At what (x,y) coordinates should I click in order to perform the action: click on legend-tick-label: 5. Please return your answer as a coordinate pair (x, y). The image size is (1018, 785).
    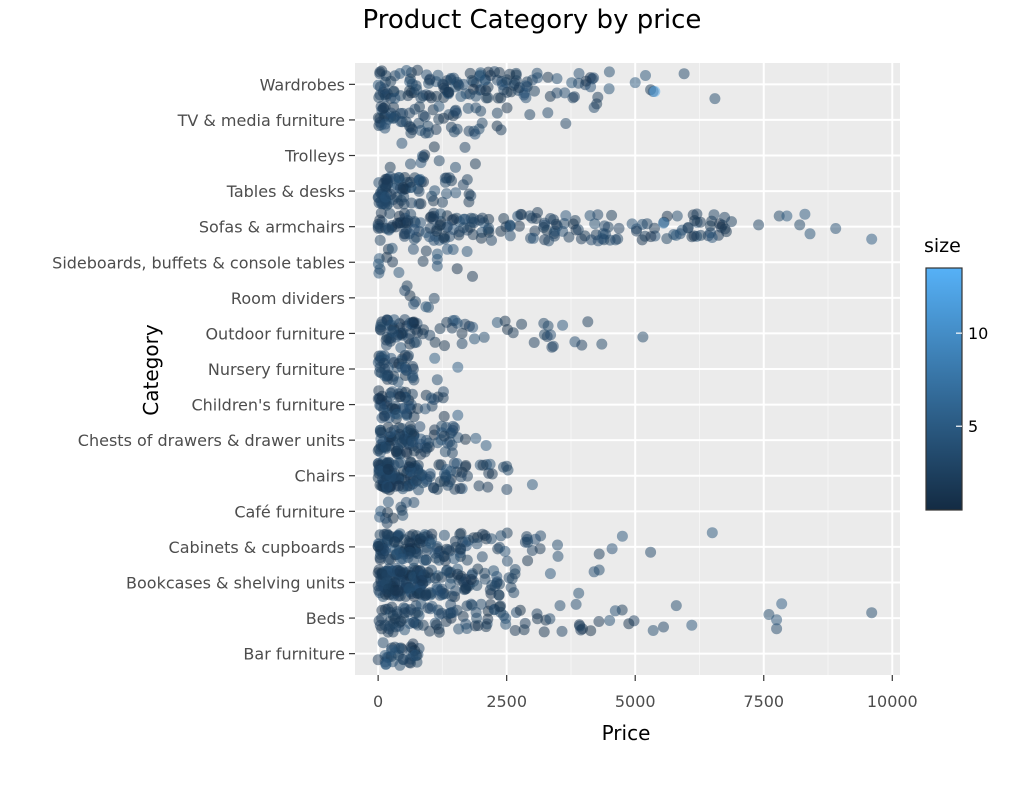
    Looking at the image, I should click on (973, 426).